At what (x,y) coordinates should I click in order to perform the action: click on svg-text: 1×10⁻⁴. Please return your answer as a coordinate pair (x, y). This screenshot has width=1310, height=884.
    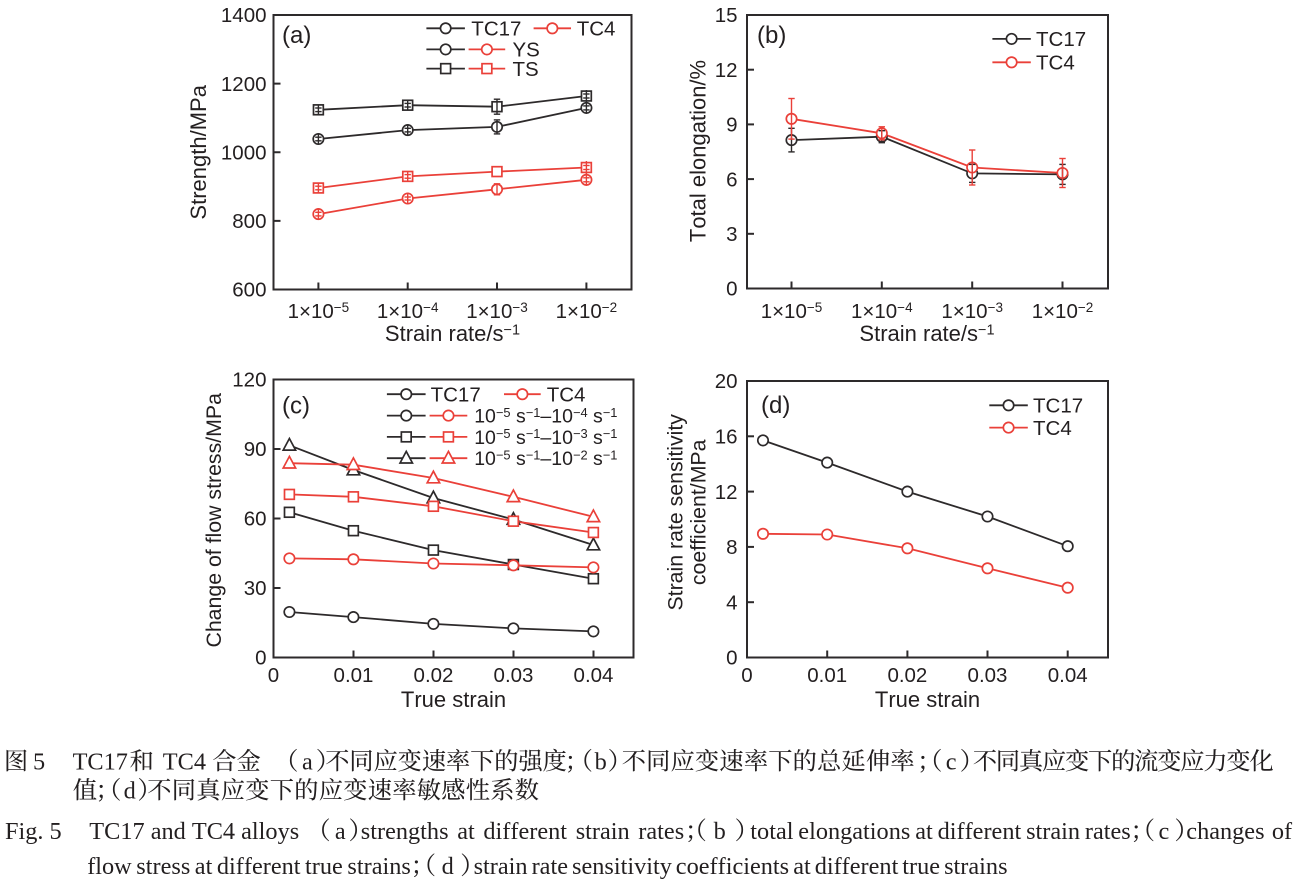
    Looking at the image, I should click on (408, 311).